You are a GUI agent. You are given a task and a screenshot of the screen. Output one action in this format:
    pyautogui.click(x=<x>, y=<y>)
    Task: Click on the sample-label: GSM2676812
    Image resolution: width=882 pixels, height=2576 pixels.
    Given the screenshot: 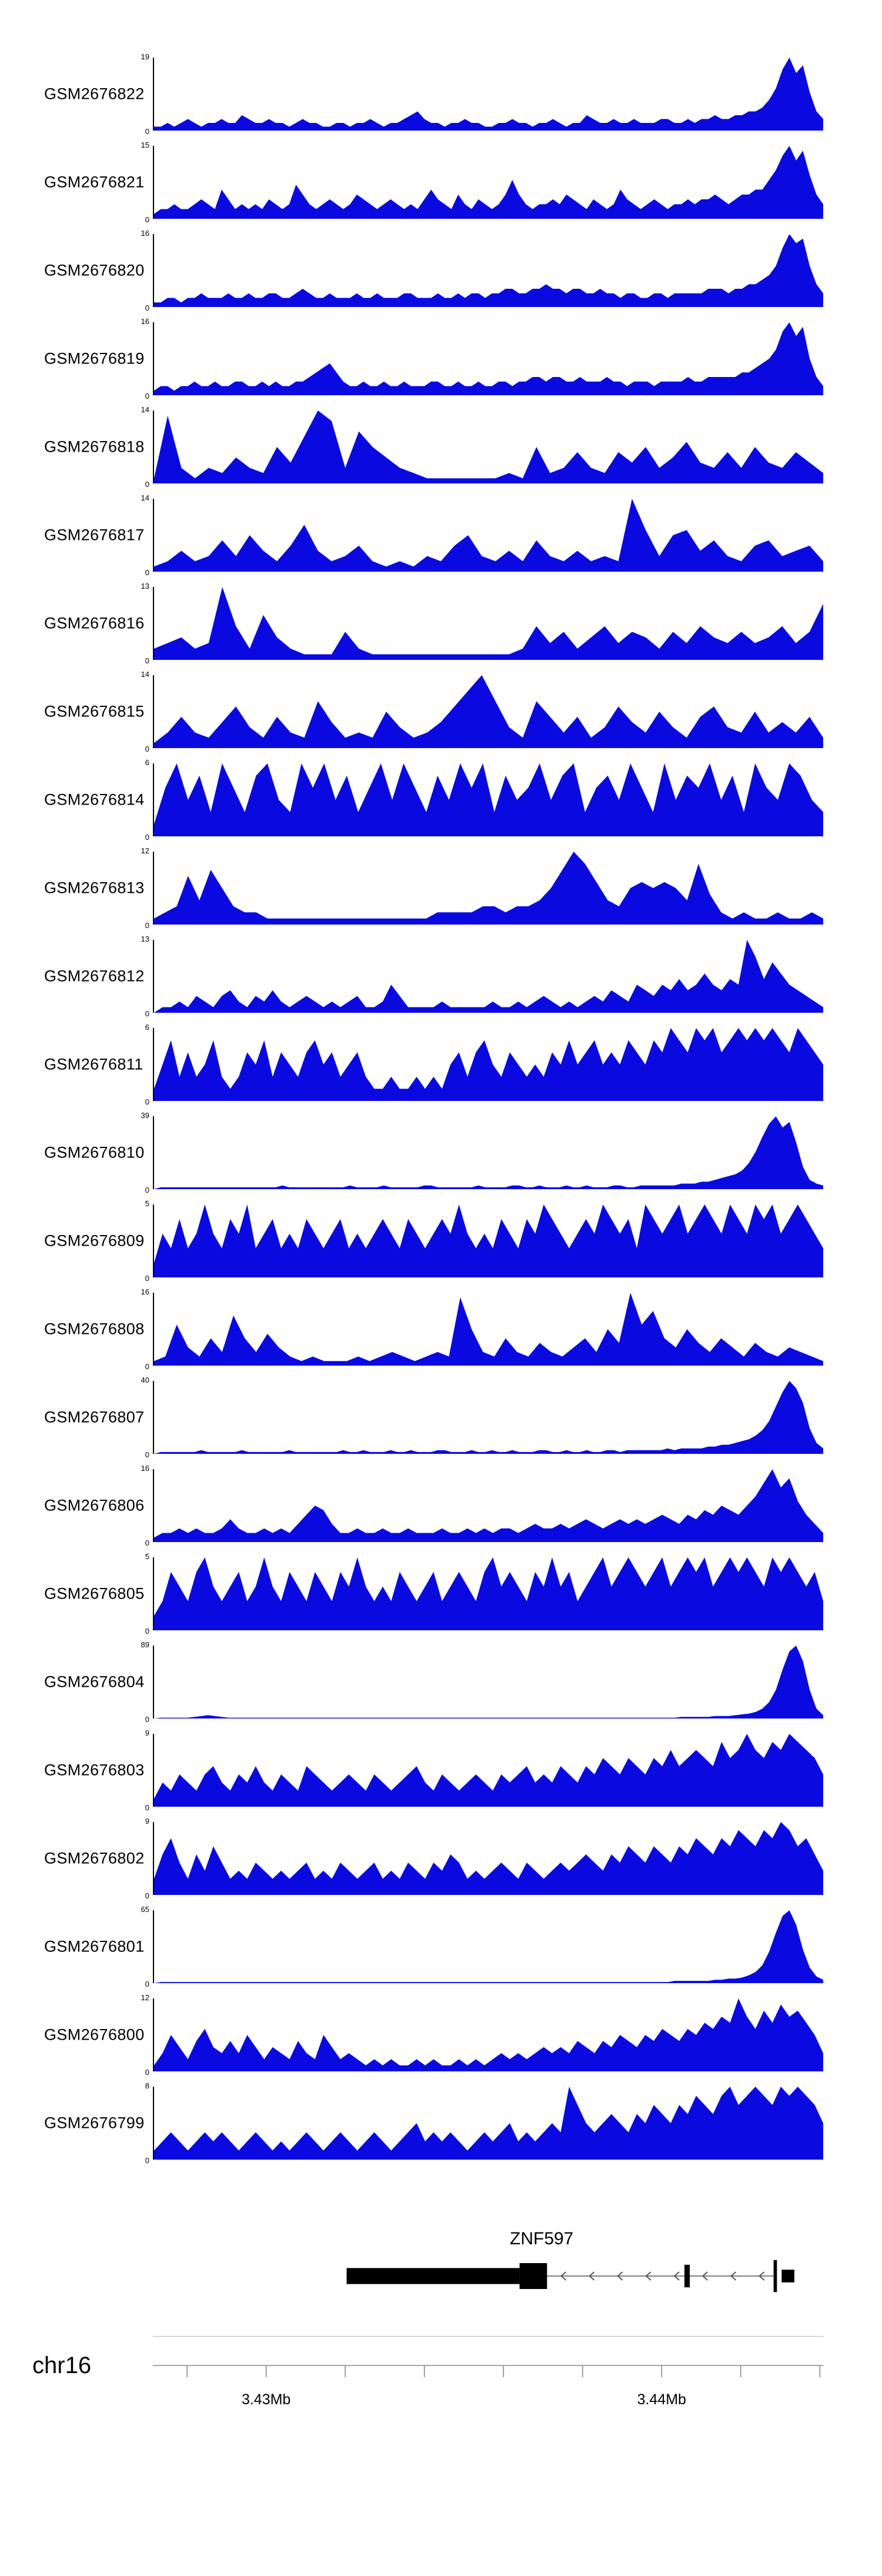 What is the action you would take?
    pyautogui.click(x=94, y=976)
    